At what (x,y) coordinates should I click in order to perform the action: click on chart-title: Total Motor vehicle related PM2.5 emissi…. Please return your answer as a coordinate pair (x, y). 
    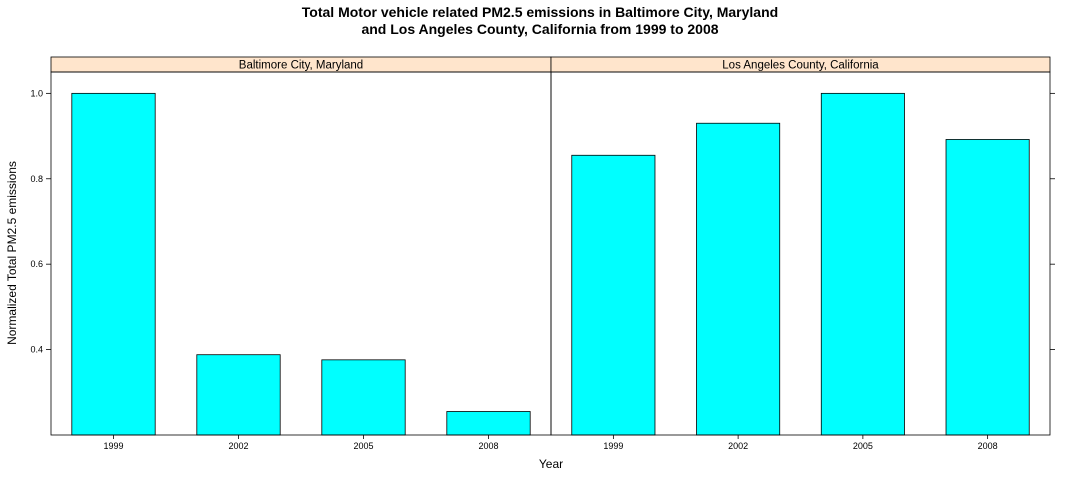
    Looking at the image, I should click on (540, 20).